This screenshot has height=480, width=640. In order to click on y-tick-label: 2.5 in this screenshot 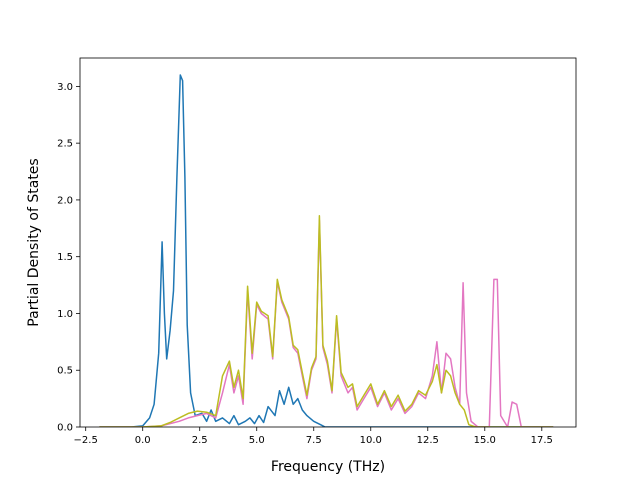, I will do `click(65, 144)`.